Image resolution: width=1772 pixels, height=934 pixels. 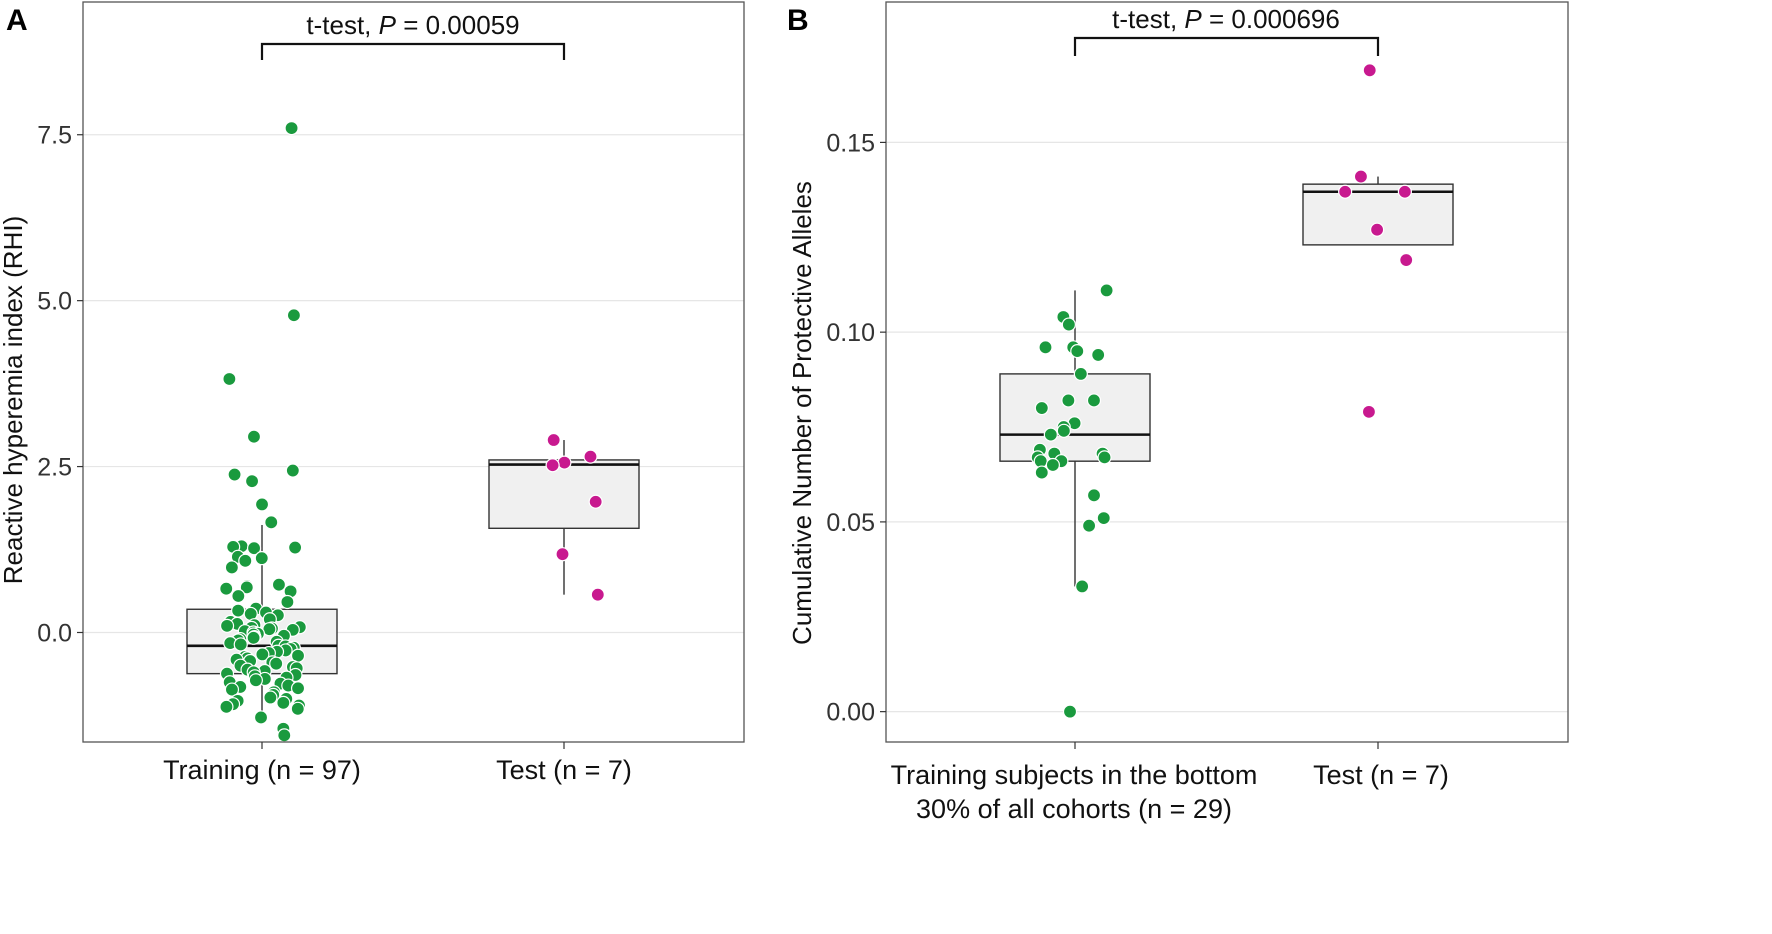 I want to click on panel-a-y-tick-label: 2.5, so click(x=54, y=468).